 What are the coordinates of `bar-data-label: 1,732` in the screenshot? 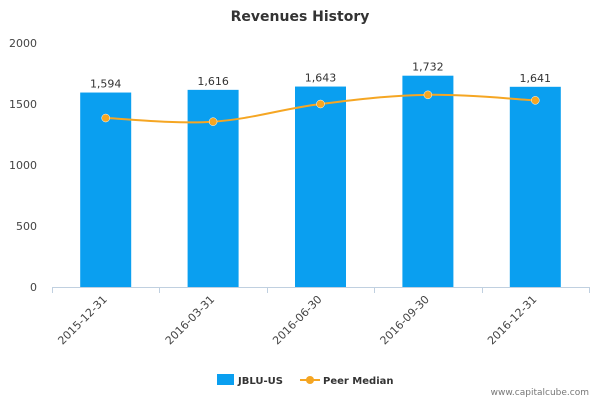 It's located at (428, 67).